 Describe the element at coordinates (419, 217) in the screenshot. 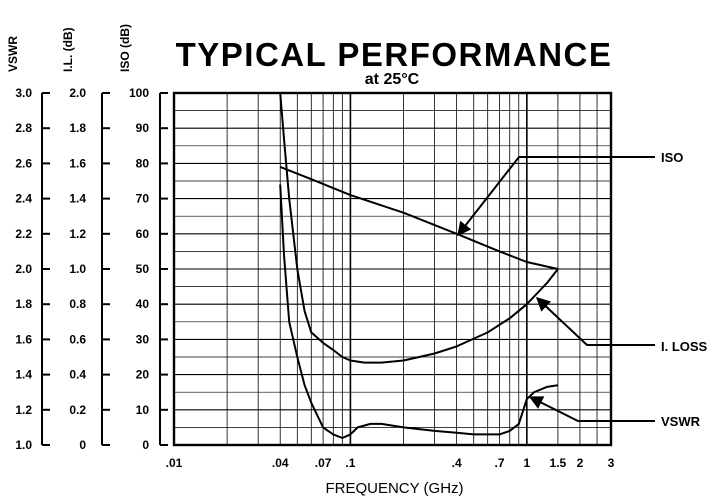

I see `series-line` at that location.